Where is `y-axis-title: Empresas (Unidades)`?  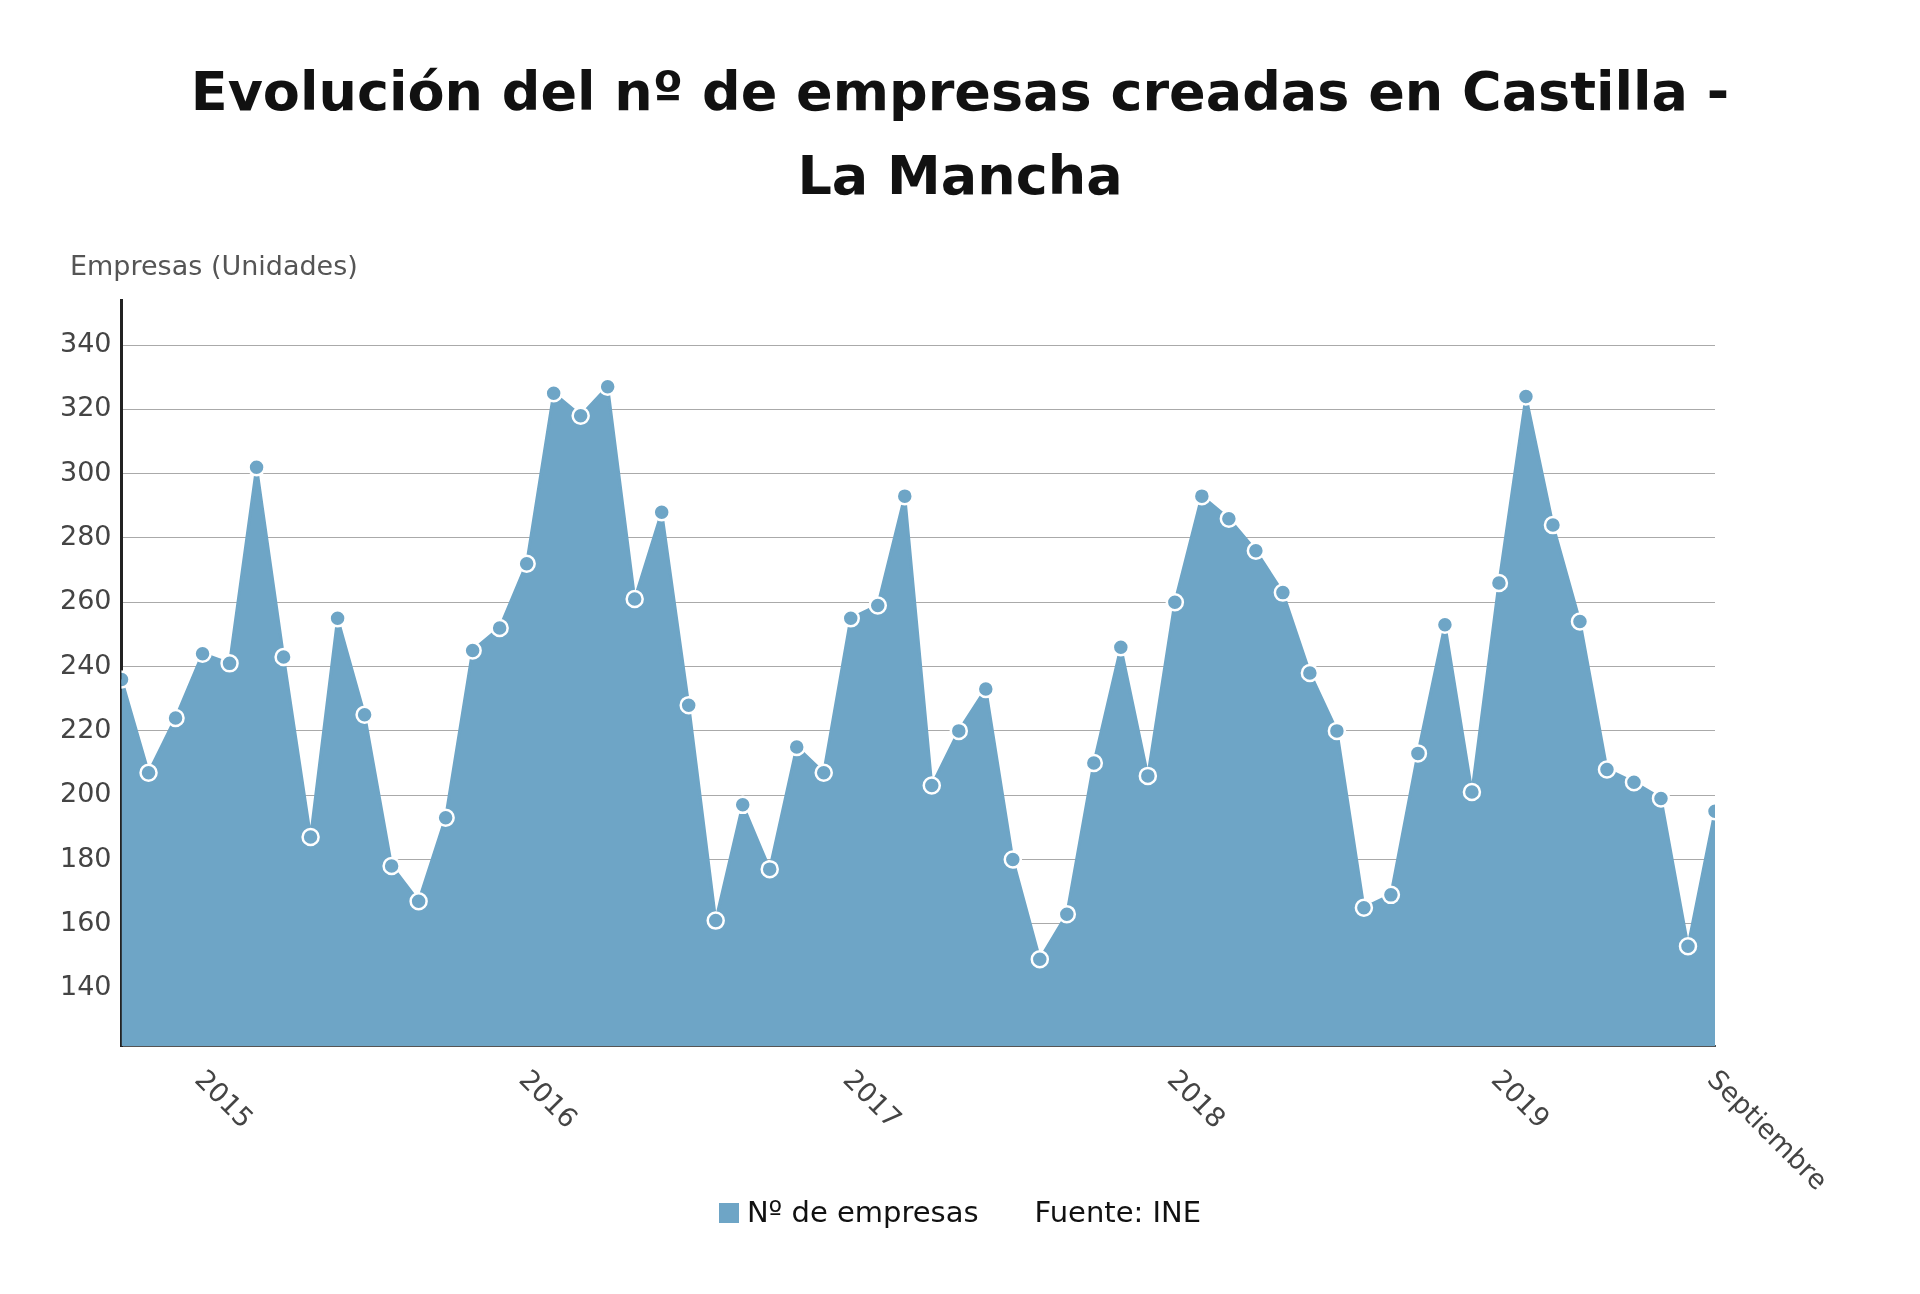 y-axis-title: Empresas (Unidades) is located at coordinates (214, 265).